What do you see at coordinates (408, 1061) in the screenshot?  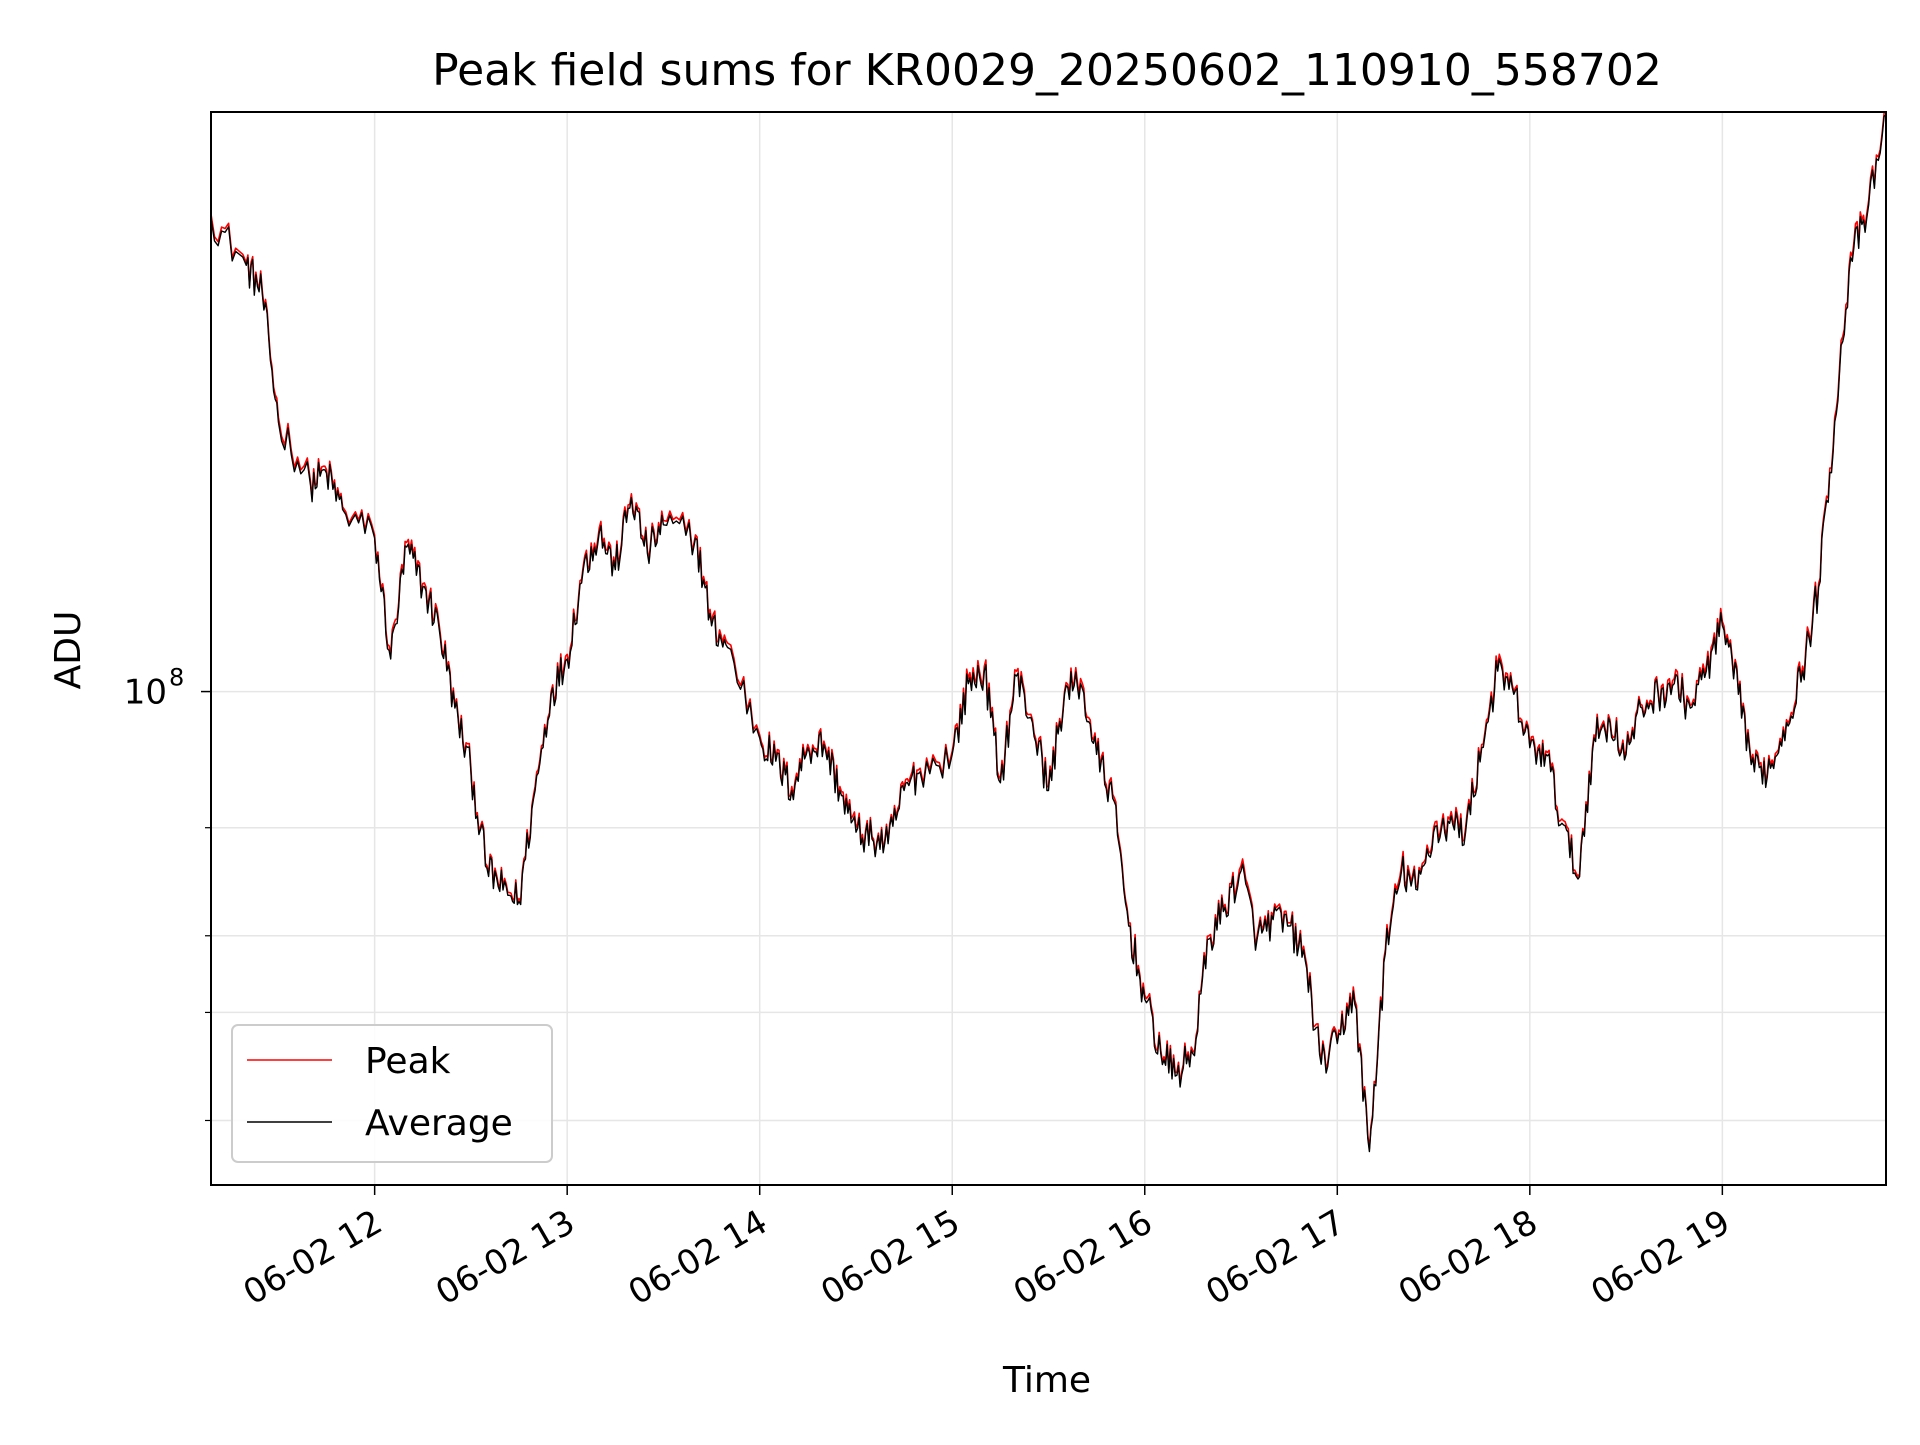 I see `legend-label-peak: Peak` at bounding box center [408, 1061].